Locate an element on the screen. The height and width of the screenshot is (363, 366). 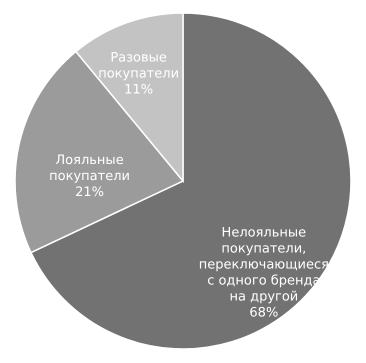
slice-label: Лояльные покупатели is located at coordinates (89, 168).